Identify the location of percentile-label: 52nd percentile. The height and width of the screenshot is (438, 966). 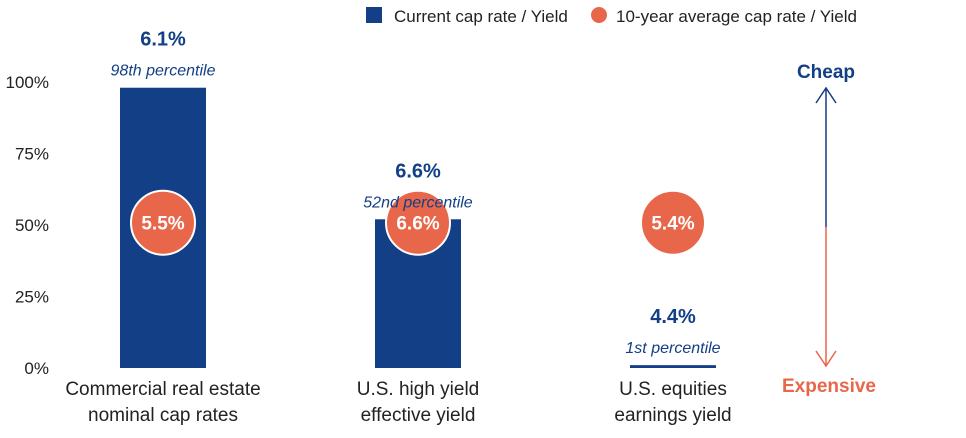
(418, 202).